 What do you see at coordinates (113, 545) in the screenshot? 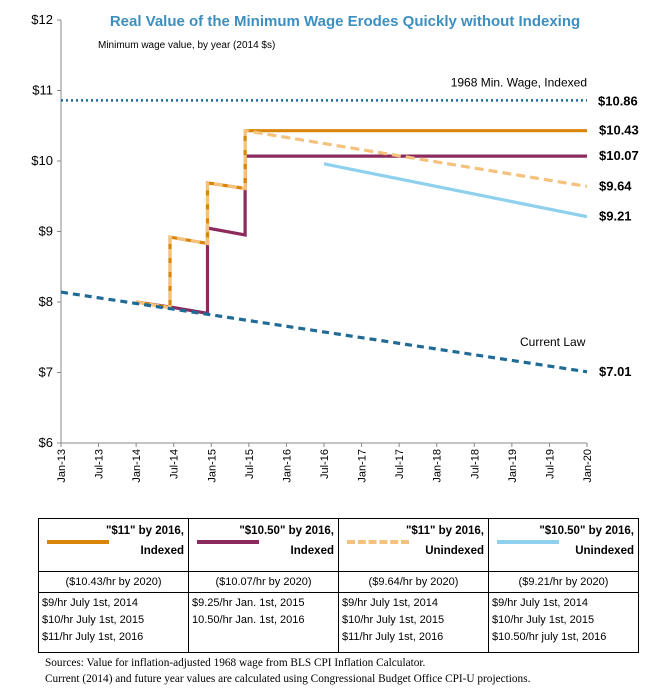
I see `legend-cell: "$11" by 2016, Indexed` at bounding box center [113, 545].